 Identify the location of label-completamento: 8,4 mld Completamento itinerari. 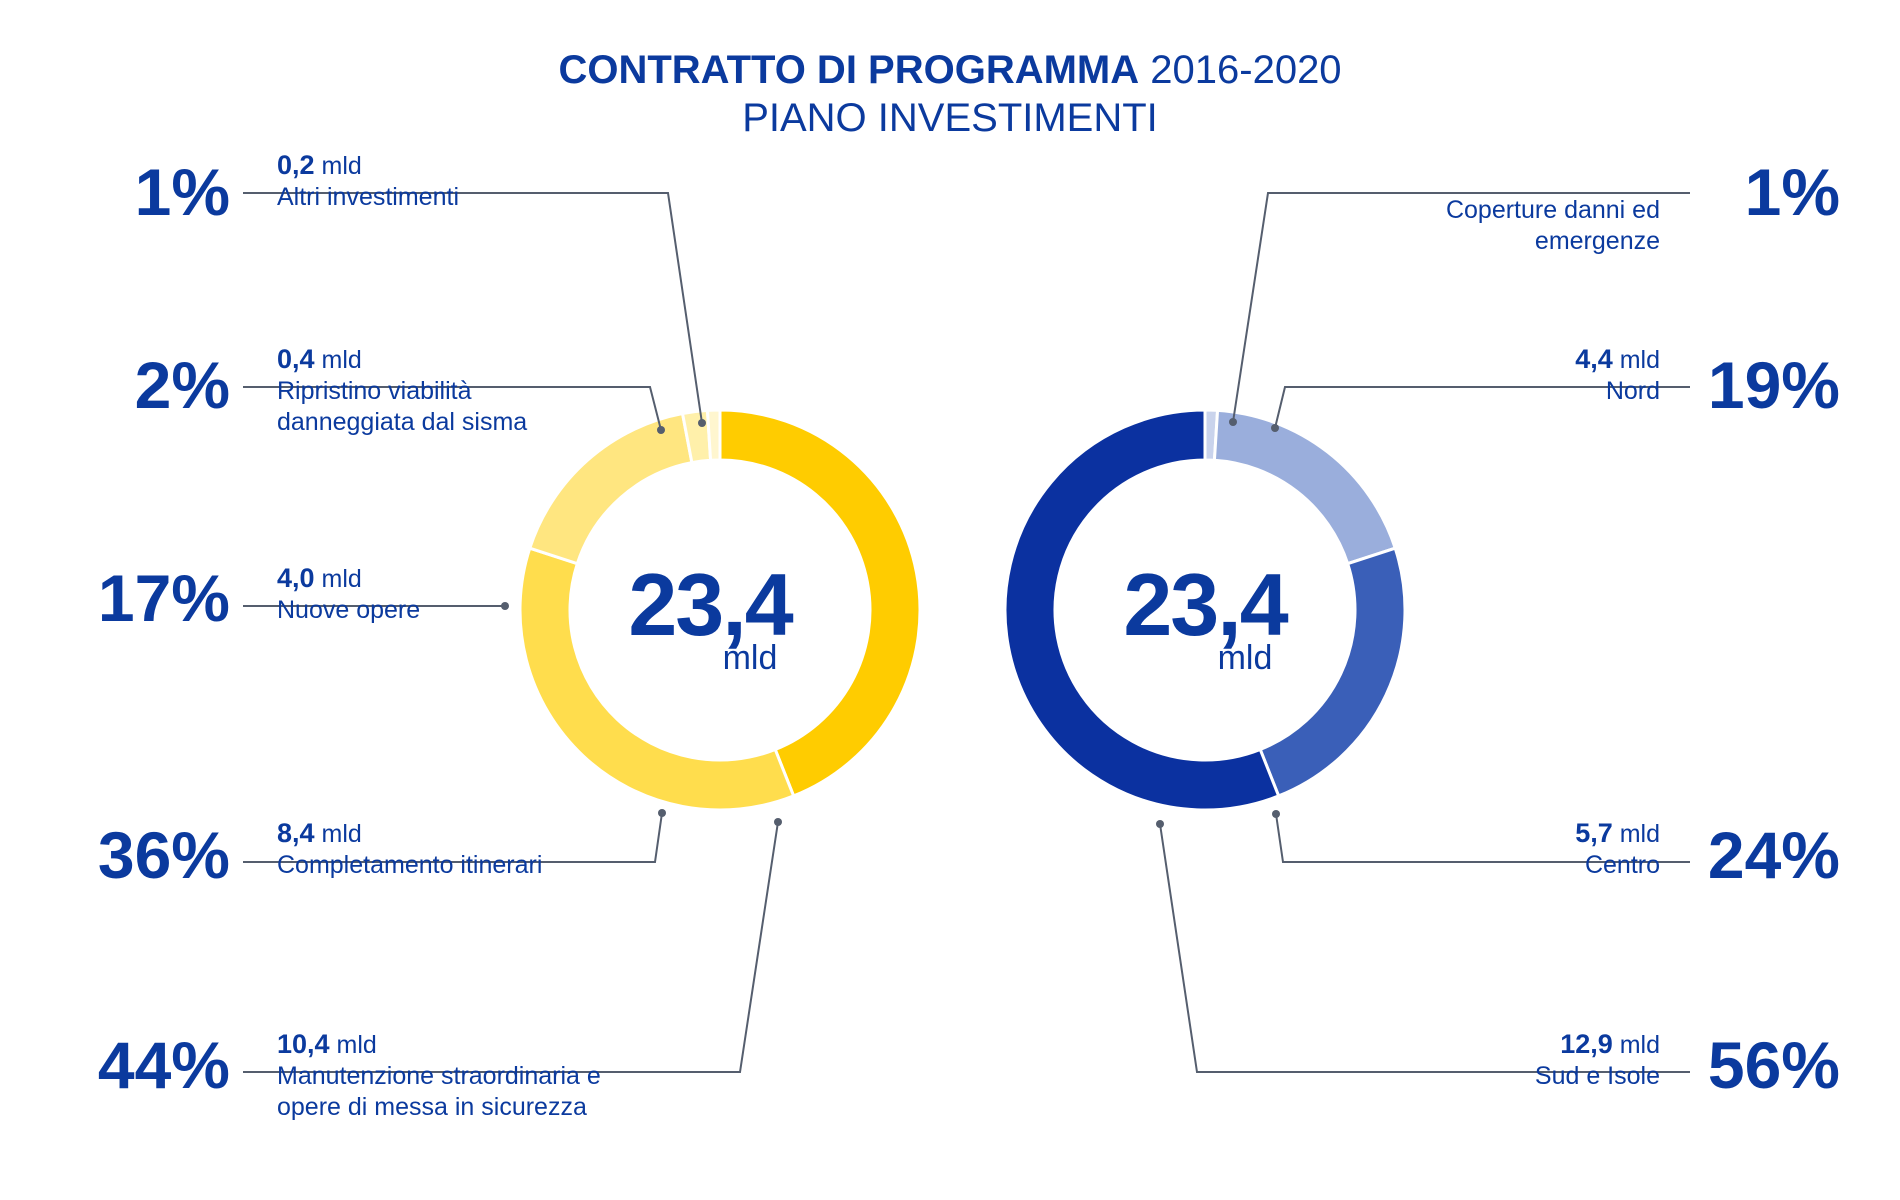
(457, 849).